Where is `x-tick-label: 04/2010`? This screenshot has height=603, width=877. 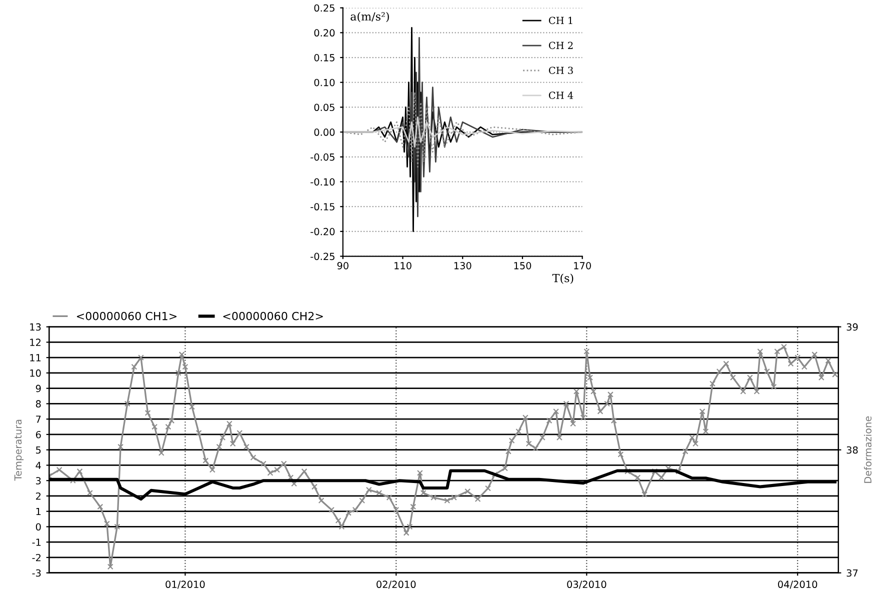 x-tick-label: 04/2010 is located at coordinates (798, 584).